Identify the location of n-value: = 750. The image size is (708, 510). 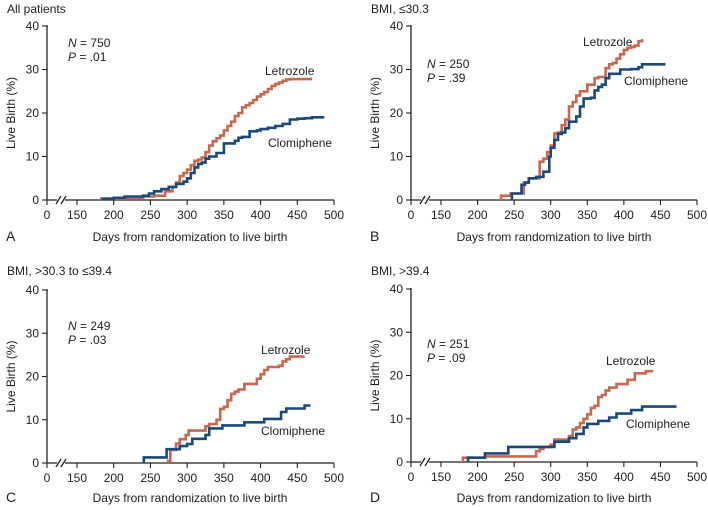
(94, 43).